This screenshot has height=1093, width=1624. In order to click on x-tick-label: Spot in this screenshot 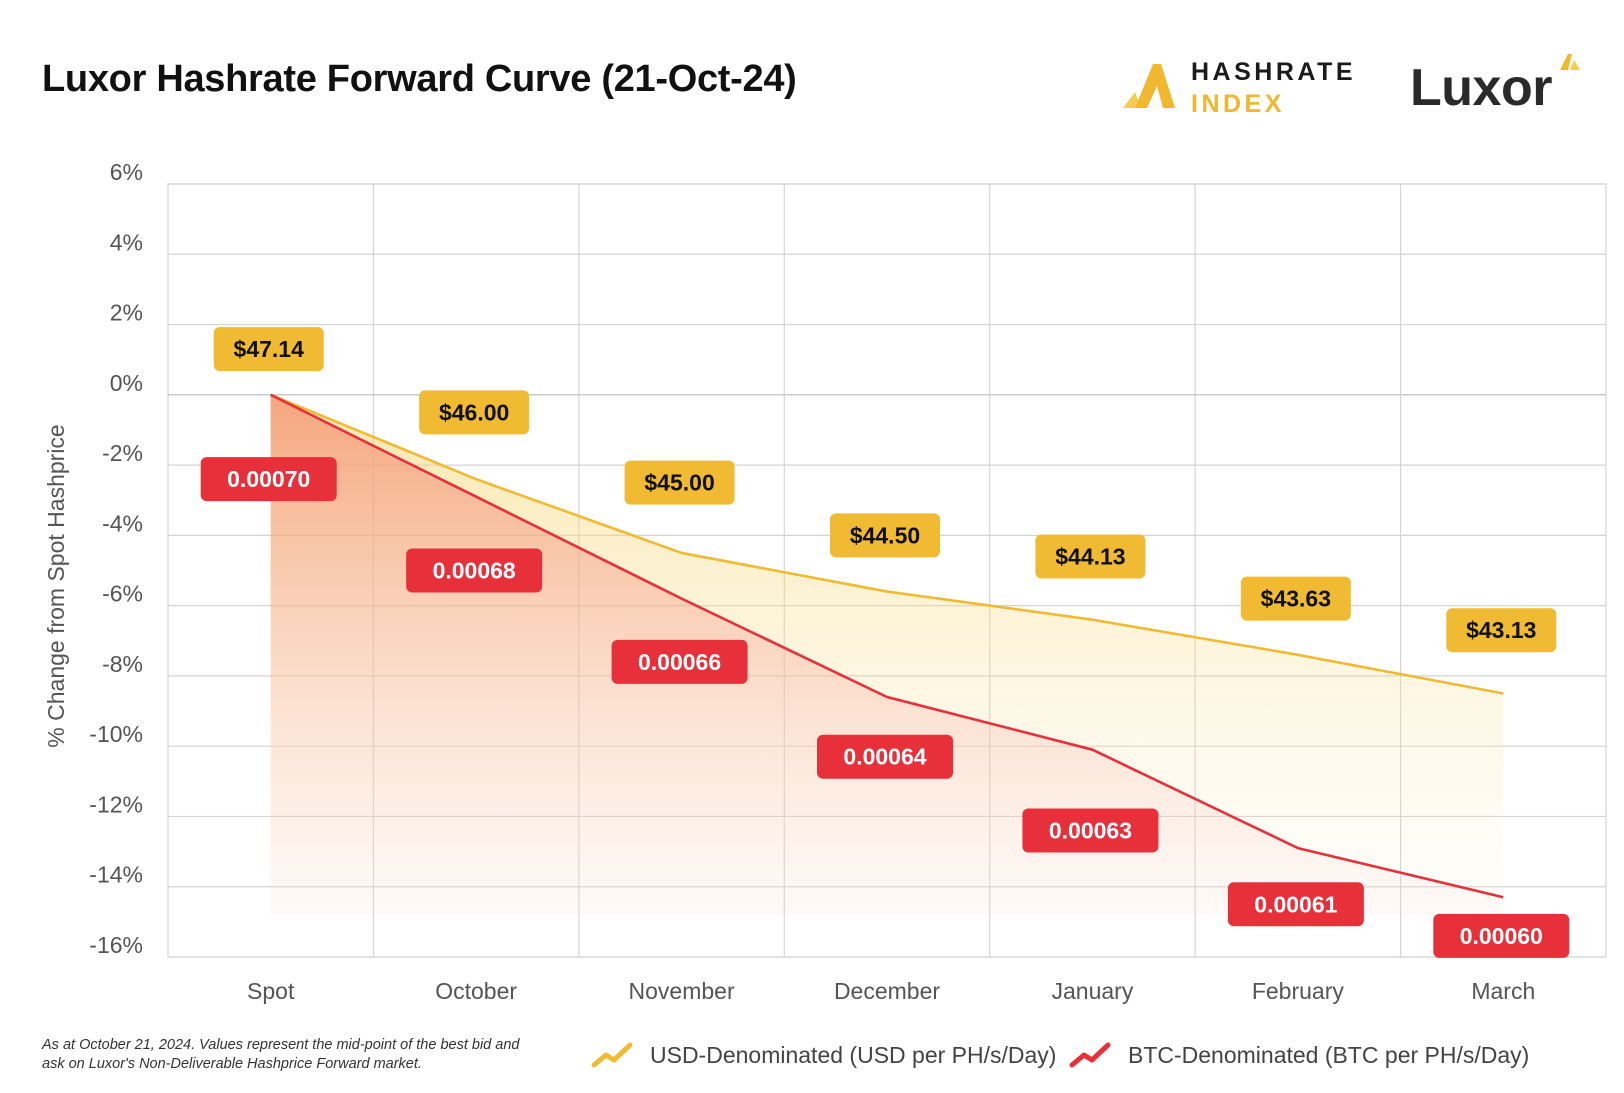, I will do `click(271, 991)`.